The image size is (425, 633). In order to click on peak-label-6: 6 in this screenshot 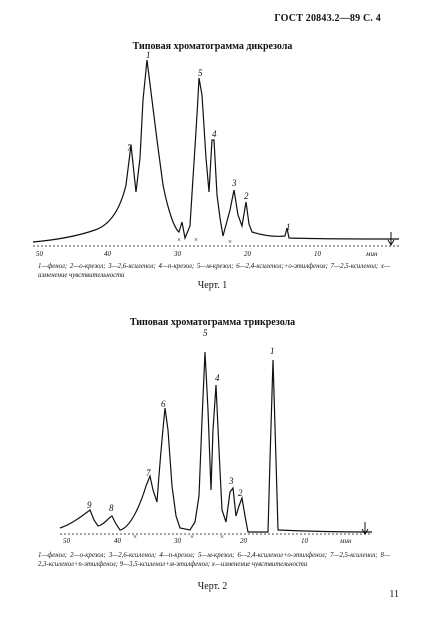, I will do `click(163, 404)`.